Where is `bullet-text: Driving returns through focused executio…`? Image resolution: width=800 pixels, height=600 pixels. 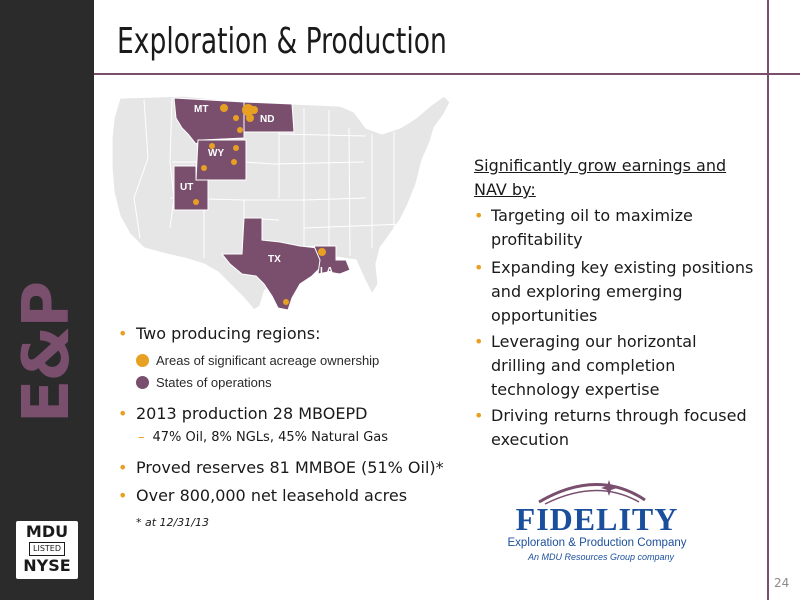 bullet-text: Driving returns through focused executio… is located at coordinates (619, 427).